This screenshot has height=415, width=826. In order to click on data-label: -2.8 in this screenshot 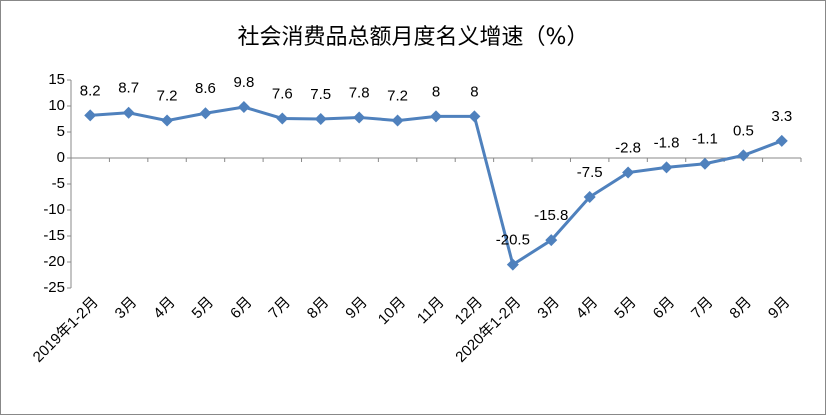, I will do `click(628, 148)`.